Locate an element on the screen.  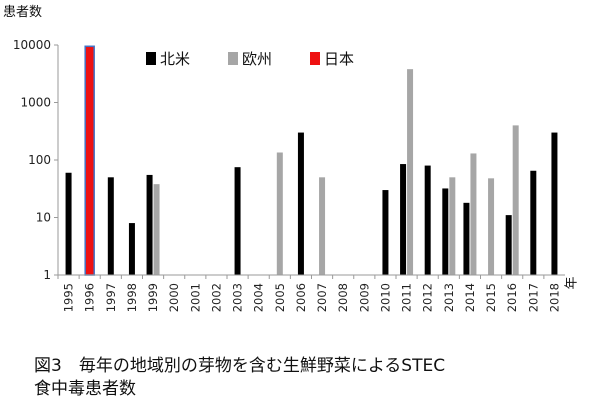
bar-0-2017 is located at coordinates (533, 222).